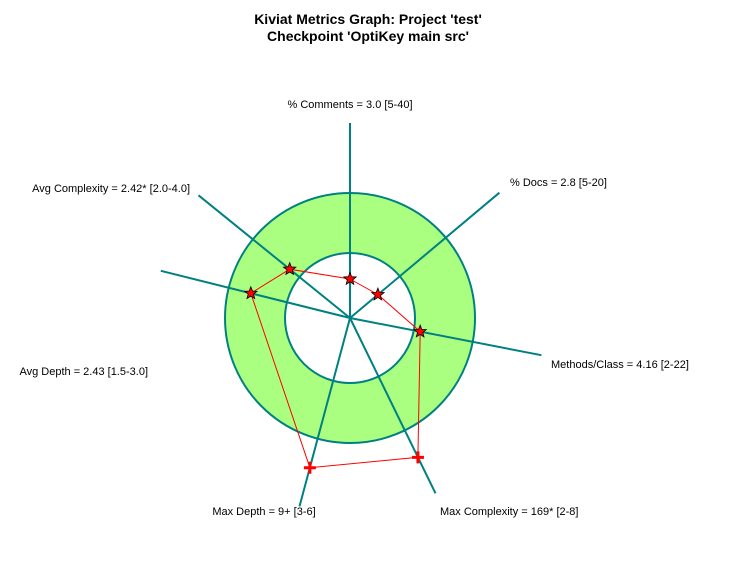 This screenshot has width=736, height=577. I want to click on axis-label-docs: % Docs = 2.8 [5-20], so click(558, 183).